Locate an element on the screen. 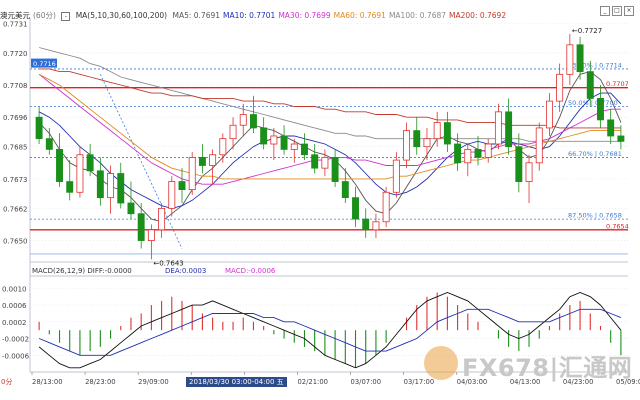 The height and width of the screenshot is (400, 640). time-axis-label: 03/07:00 is located at coordinates (366, 382).